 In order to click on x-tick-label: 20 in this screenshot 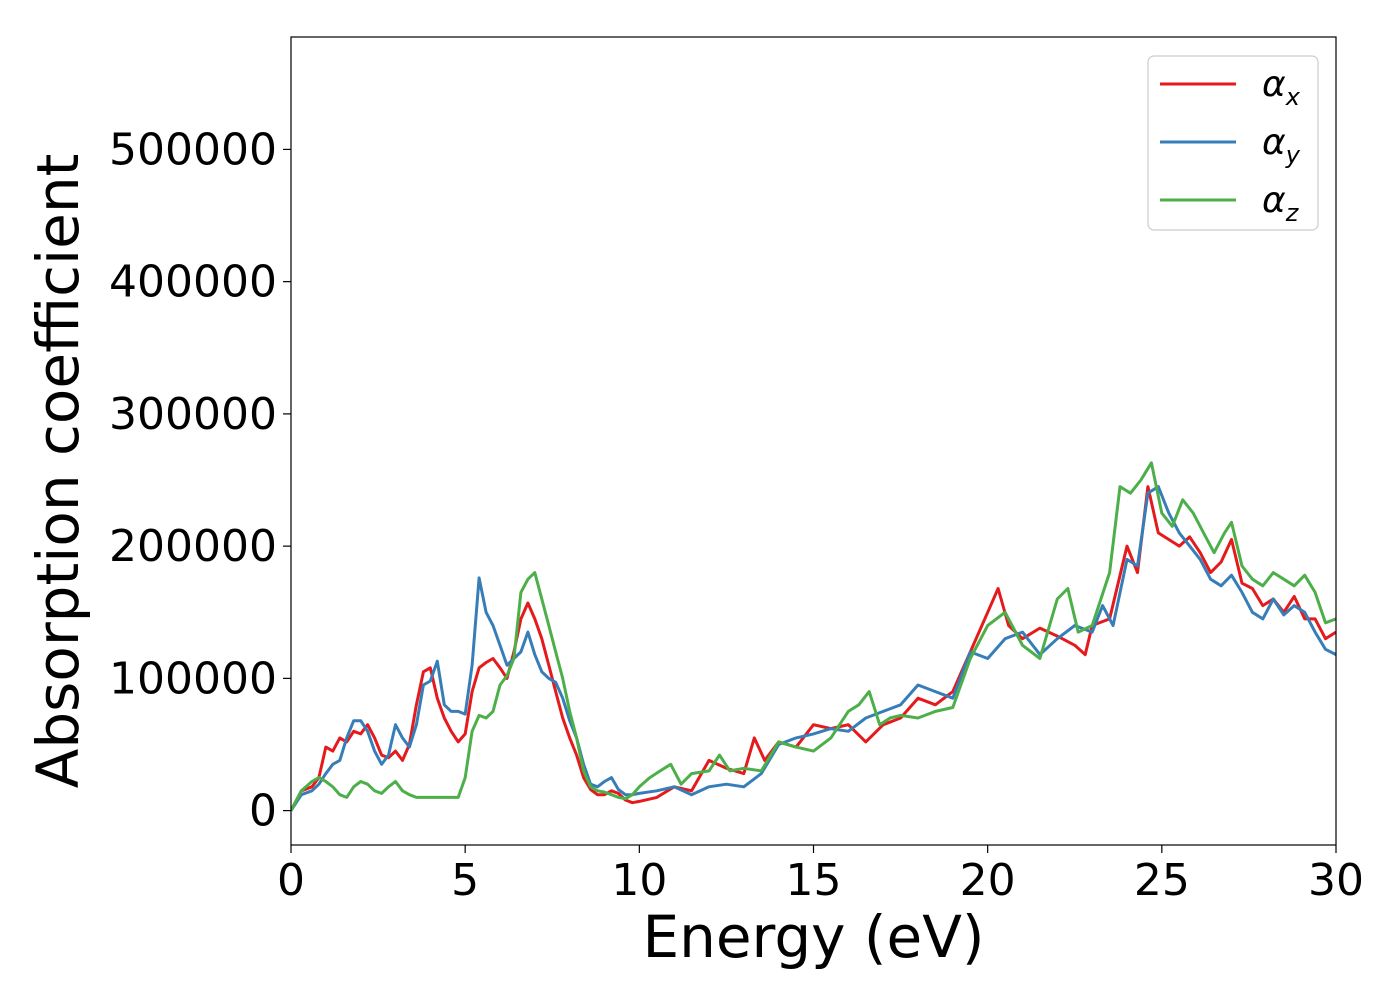, I will do `click(988, 880)`.